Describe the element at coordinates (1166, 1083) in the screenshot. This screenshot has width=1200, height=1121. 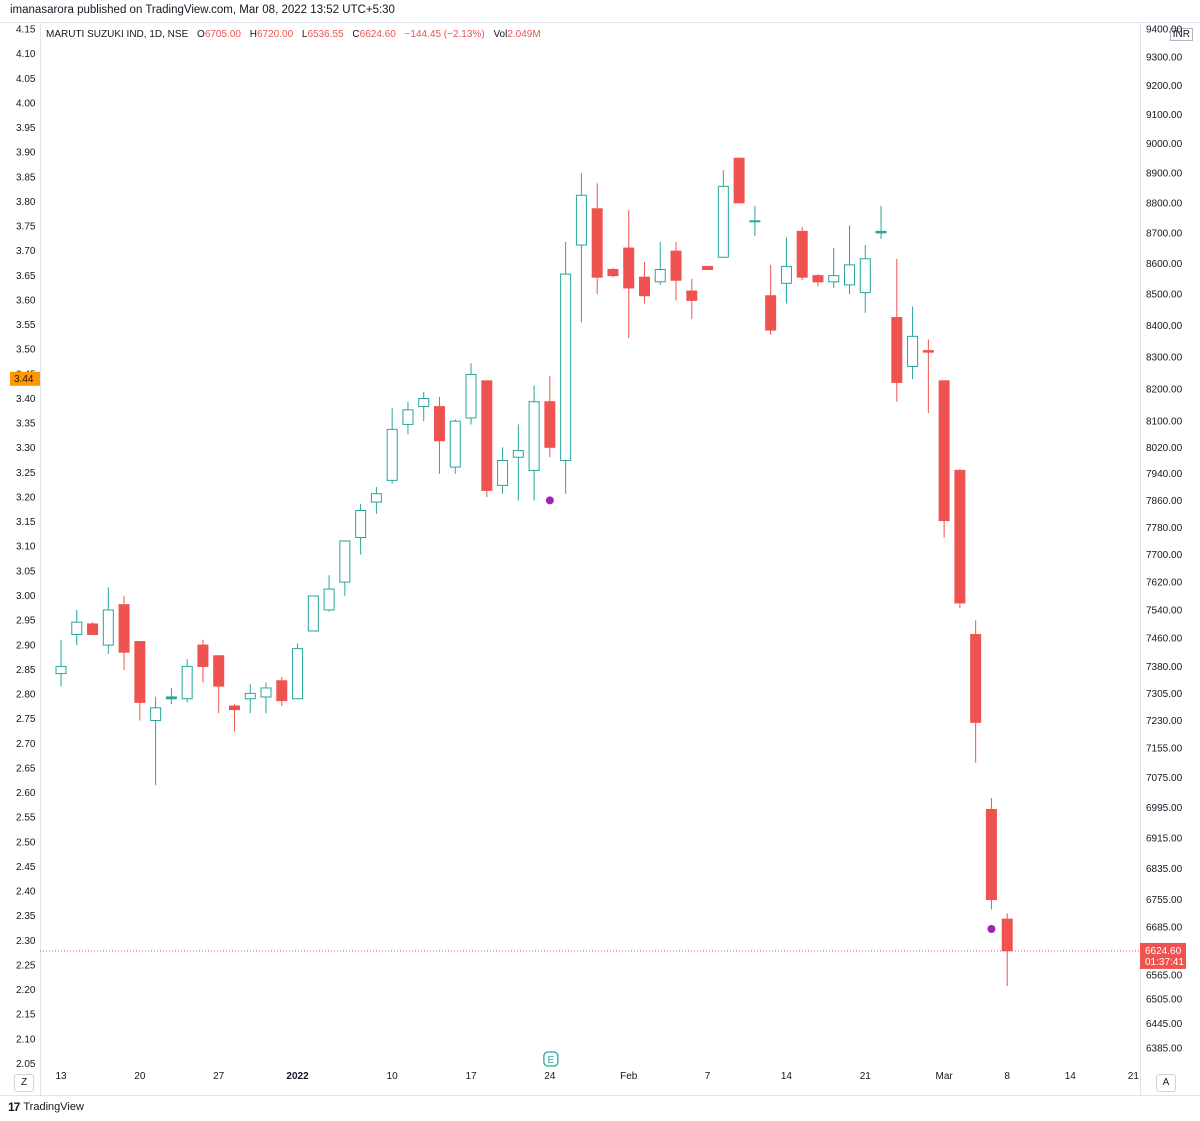
I see `auto-scale-button: A` at that location.